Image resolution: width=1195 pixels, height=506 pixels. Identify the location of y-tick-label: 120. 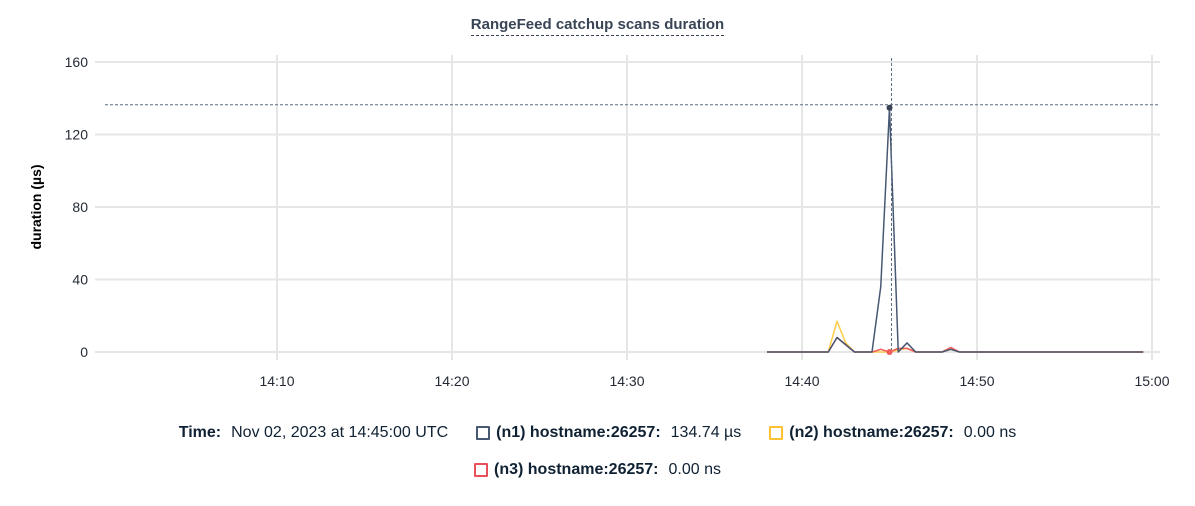
(77, 135).